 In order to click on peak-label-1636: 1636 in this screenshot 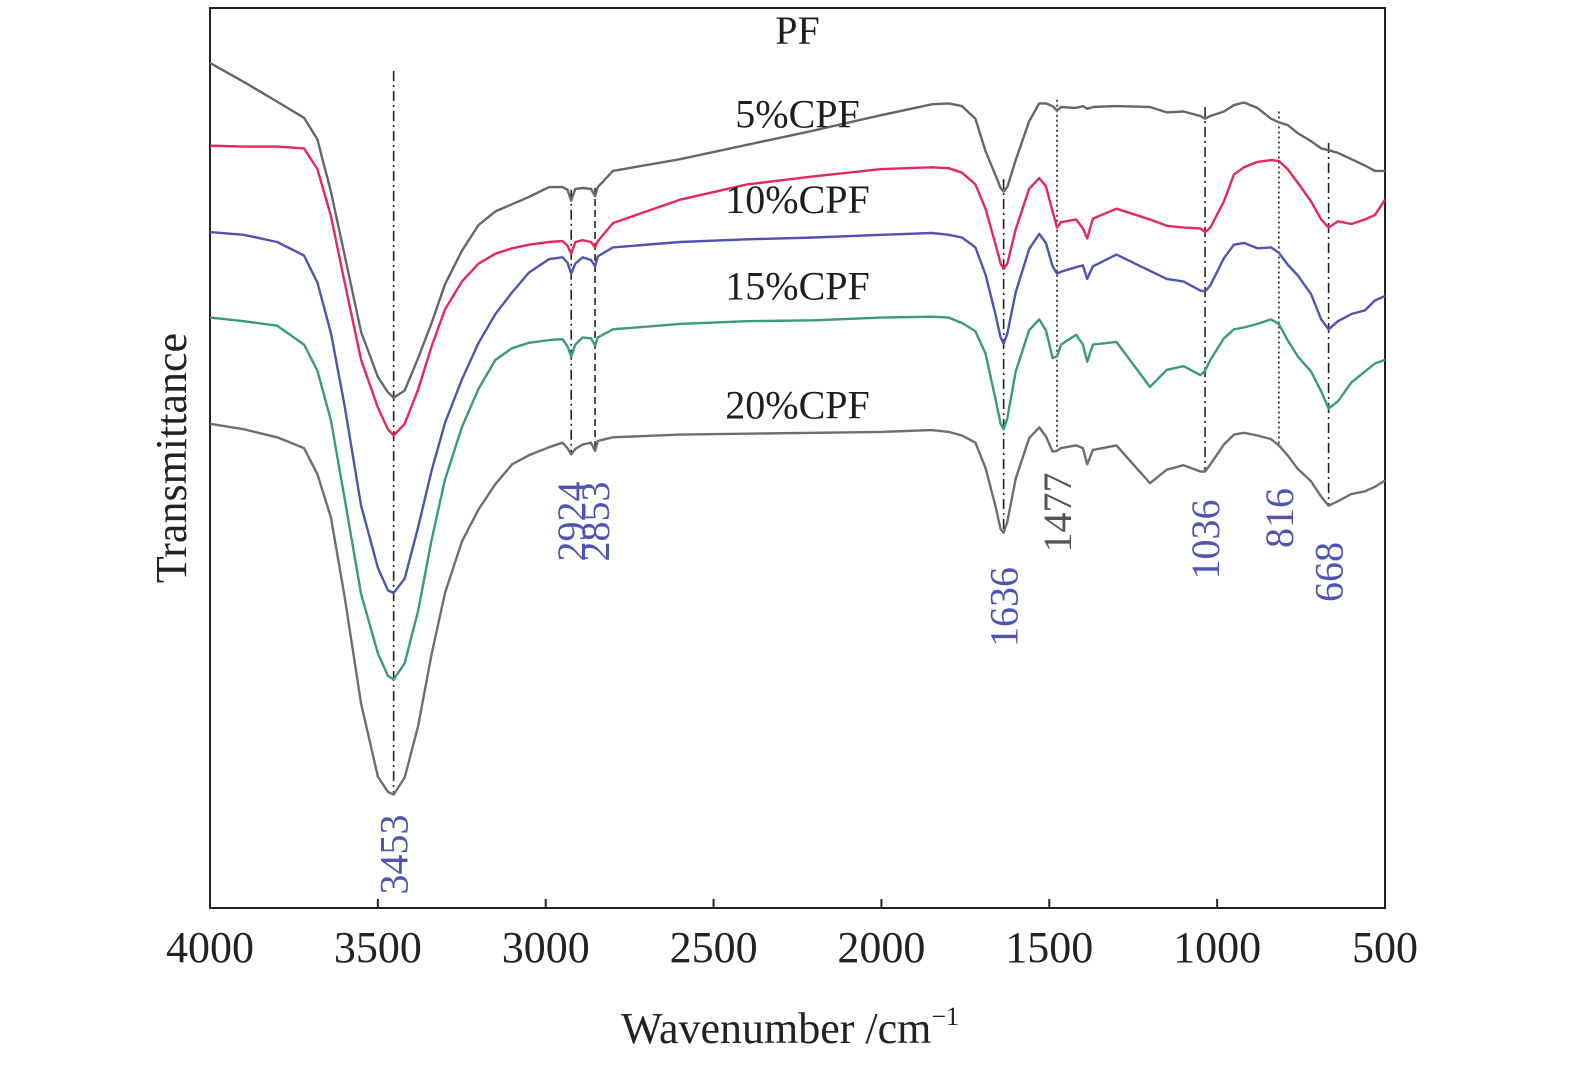, I will do `click(1004, 607)`.